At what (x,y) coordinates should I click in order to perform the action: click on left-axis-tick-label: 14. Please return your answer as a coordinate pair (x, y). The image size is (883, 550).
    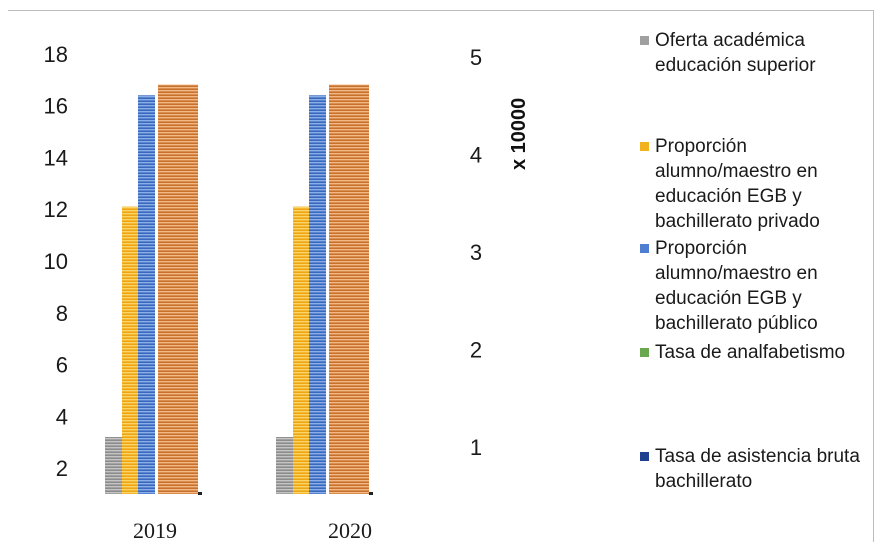
    Looking at the image, I should click on (56, 157).